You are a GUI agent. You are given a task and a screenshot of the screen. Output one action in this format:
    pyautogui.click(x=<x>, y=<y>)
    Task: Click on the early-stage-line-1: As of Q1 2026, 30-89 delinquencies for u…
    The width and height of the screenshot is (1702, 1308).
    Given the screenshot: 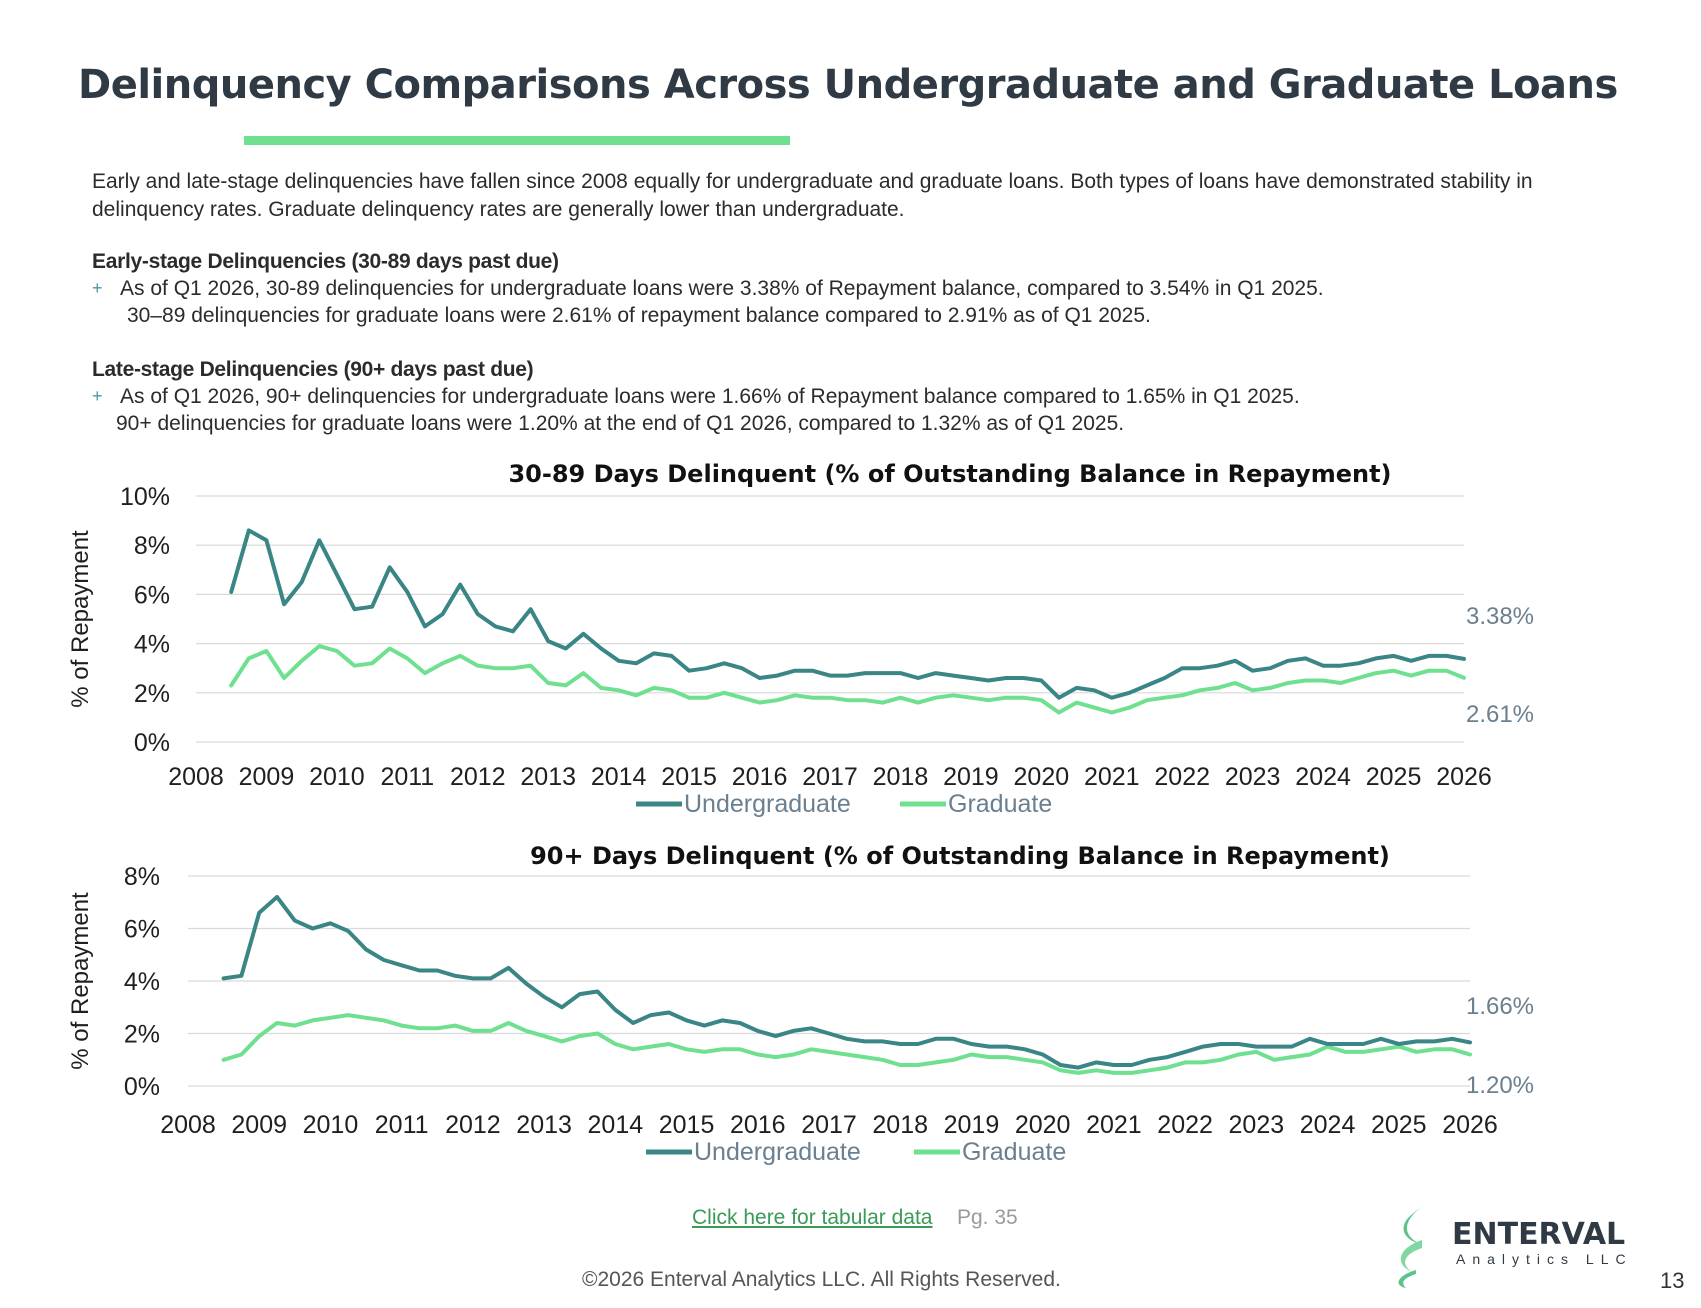 What is the action you would take?
    pyautogui.click(x=722, y=288)
    